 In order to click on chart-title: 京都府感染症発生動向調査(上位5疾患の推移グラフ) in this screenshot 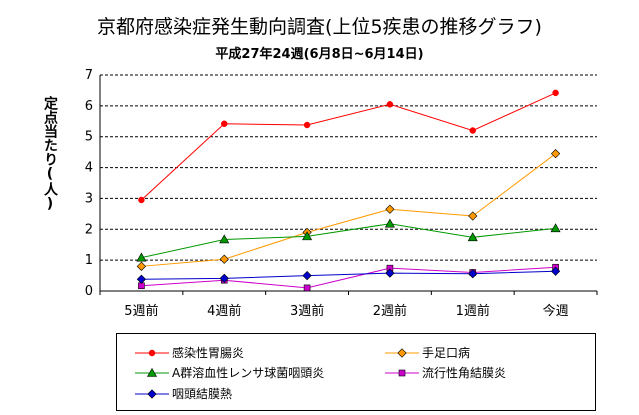, I will do `click(319, 27)`.